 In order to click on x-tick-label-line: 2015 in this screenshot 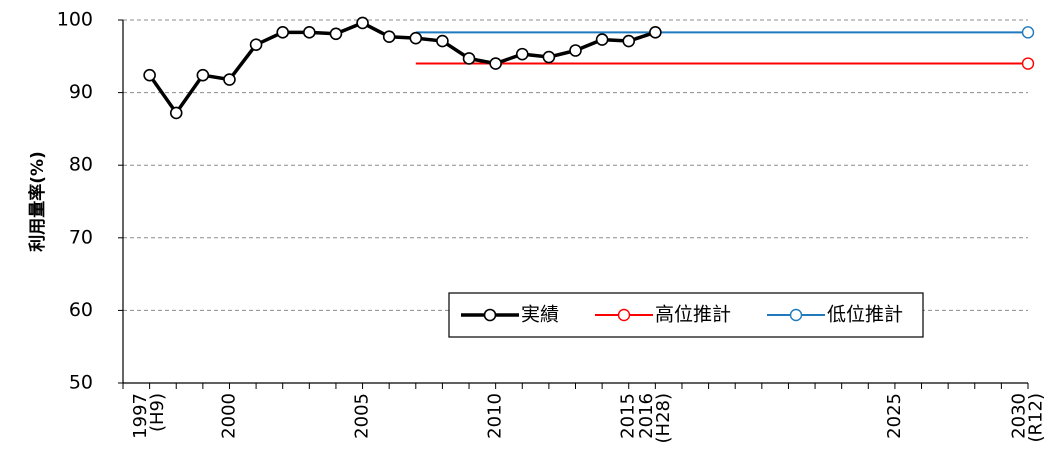, I will do `click(628, 416)`.